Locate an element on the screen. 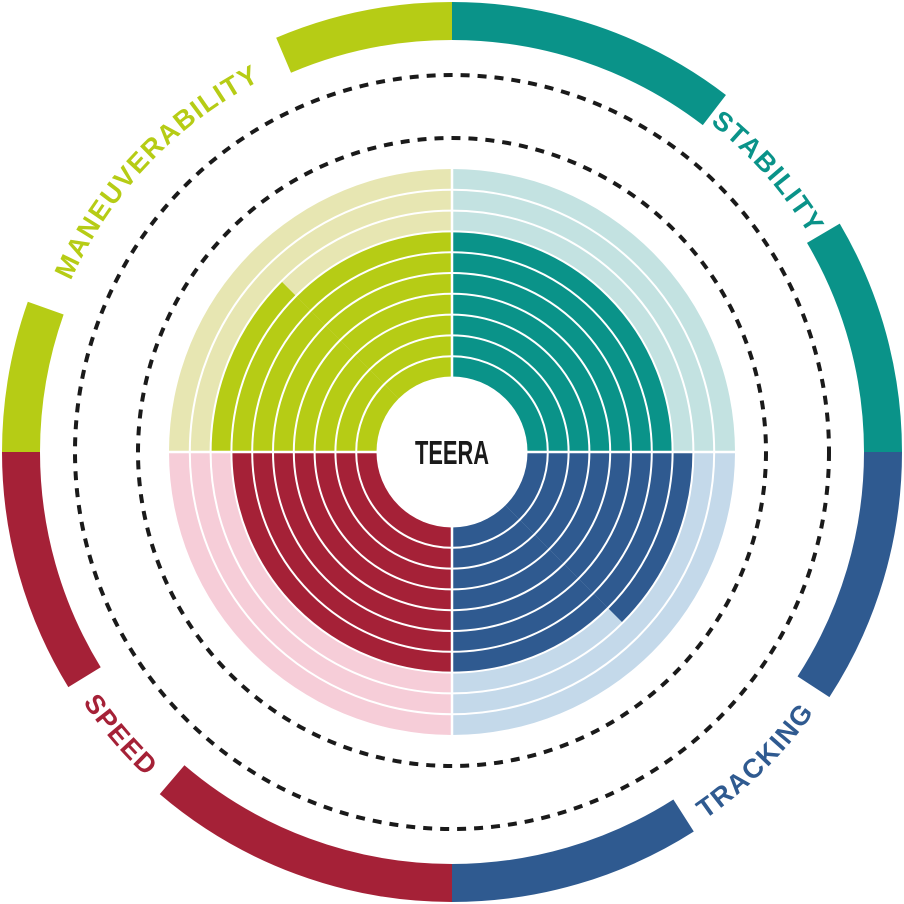 The image size is (904, 904). category-label-maneuverability: MANEUVERABILITY is located at coordinates (156, 171).